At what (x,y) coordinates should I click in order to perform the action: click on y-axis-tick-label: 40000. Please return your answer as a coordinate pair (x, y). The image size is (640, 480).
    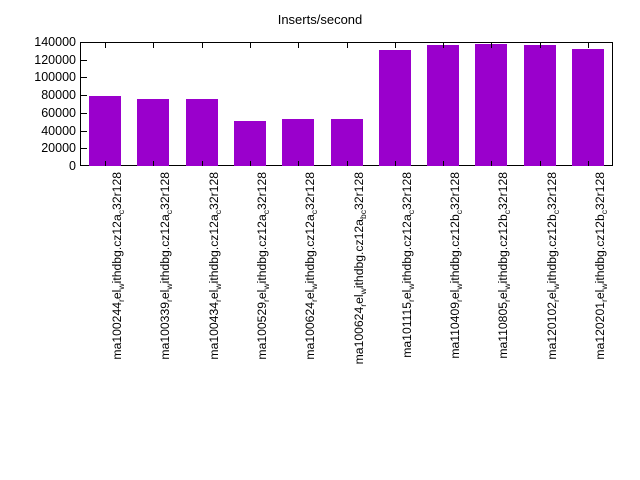
    Looking at the image, I should click on (58, 130).